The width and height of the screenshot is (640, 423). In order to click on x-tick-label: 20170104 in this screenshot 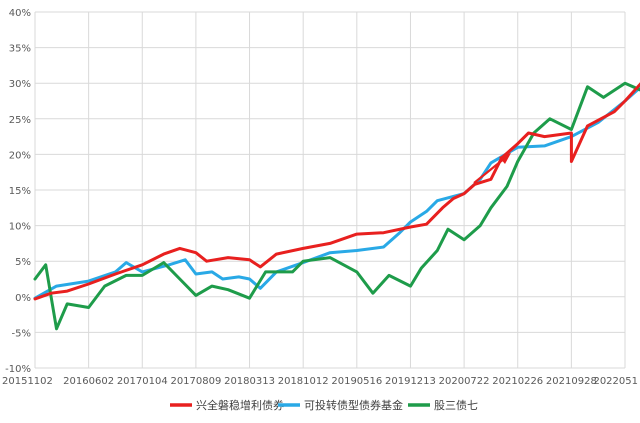, I will do `click(142, 381)`.